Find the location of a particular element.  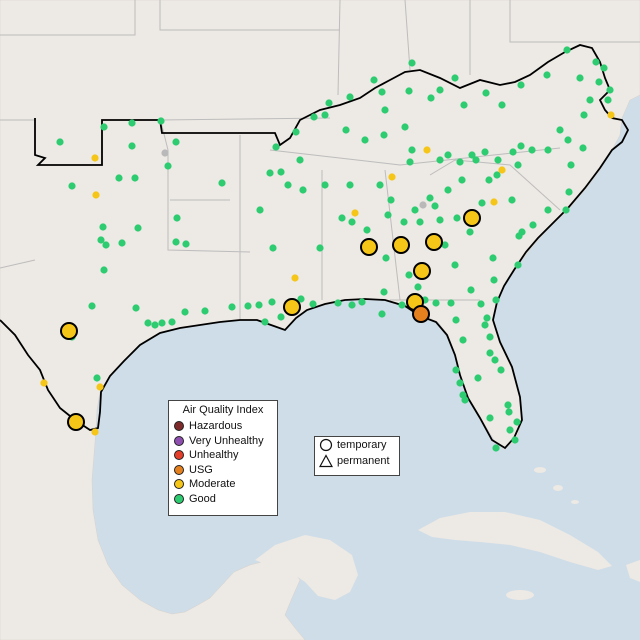

monitor-dot-no-data is located at coordinates (423, 205).